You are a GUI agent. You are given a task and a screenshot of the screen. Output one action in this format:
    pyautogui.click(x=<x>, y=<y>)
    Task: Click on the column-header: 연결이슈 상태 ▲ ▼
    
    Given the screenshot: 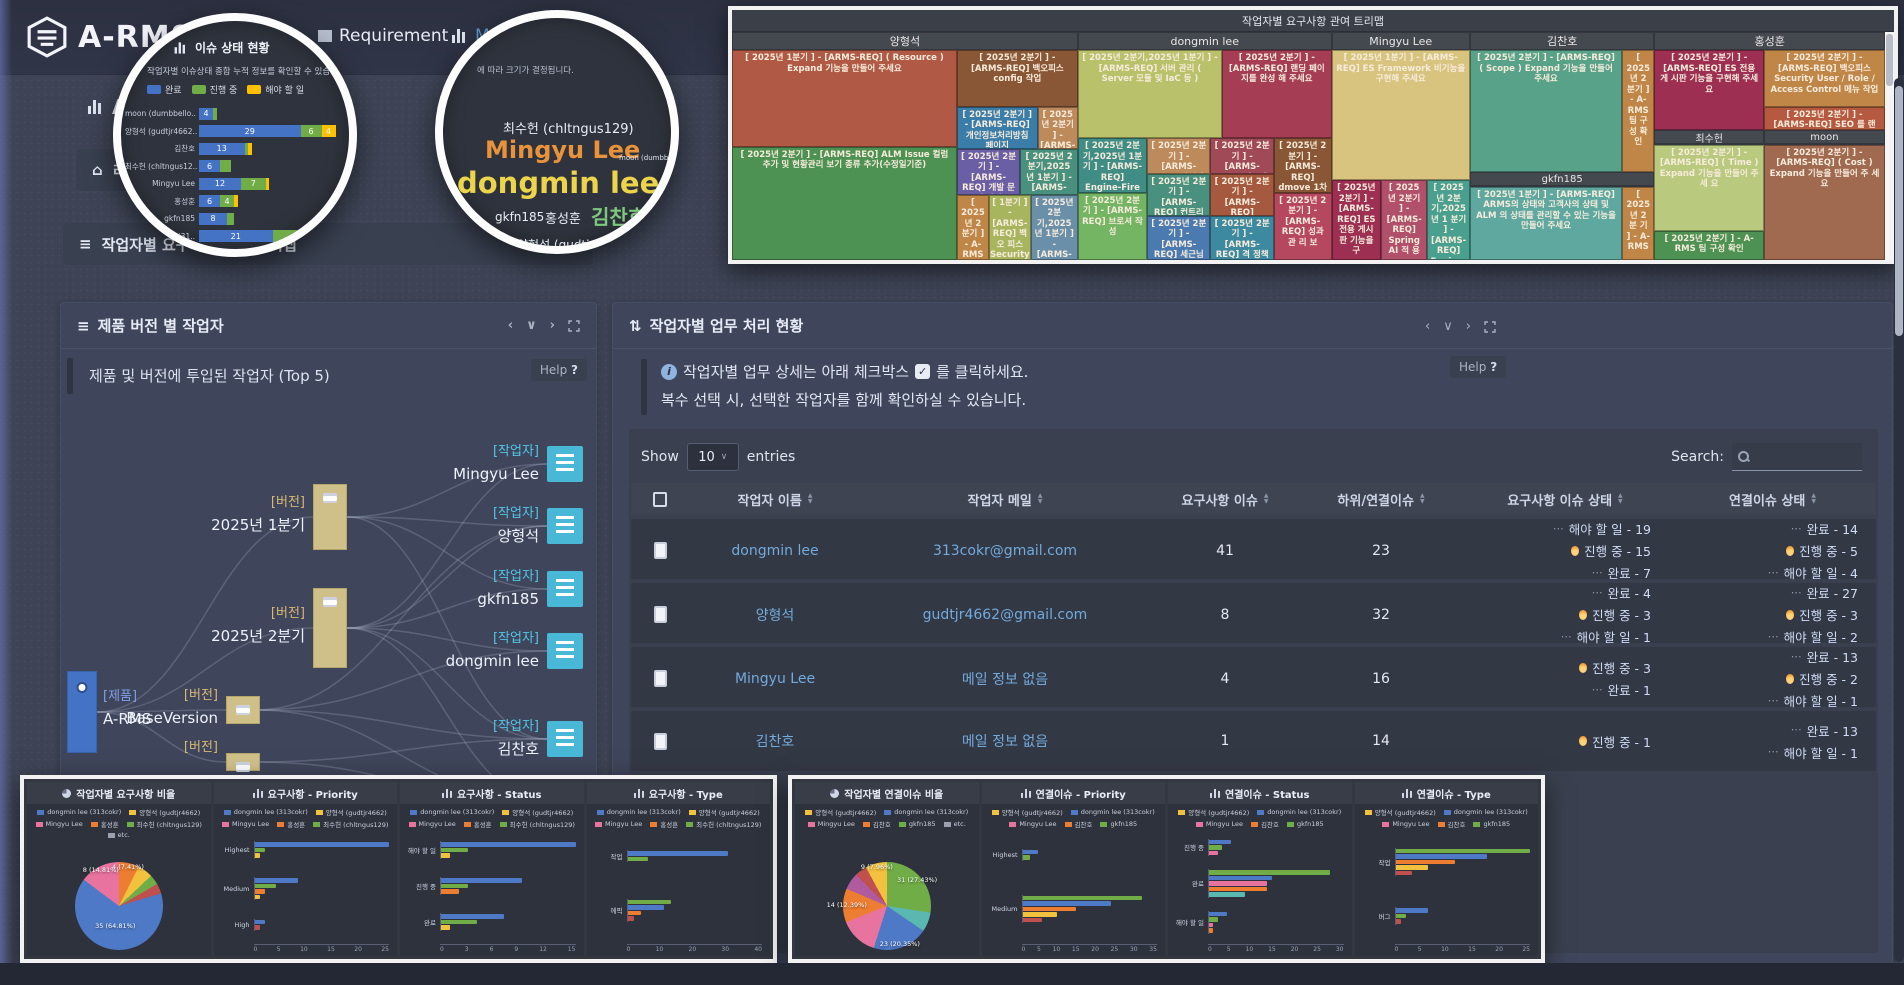 What is the action you would take?
    pyautogui.click(x=1772, y=500)
    